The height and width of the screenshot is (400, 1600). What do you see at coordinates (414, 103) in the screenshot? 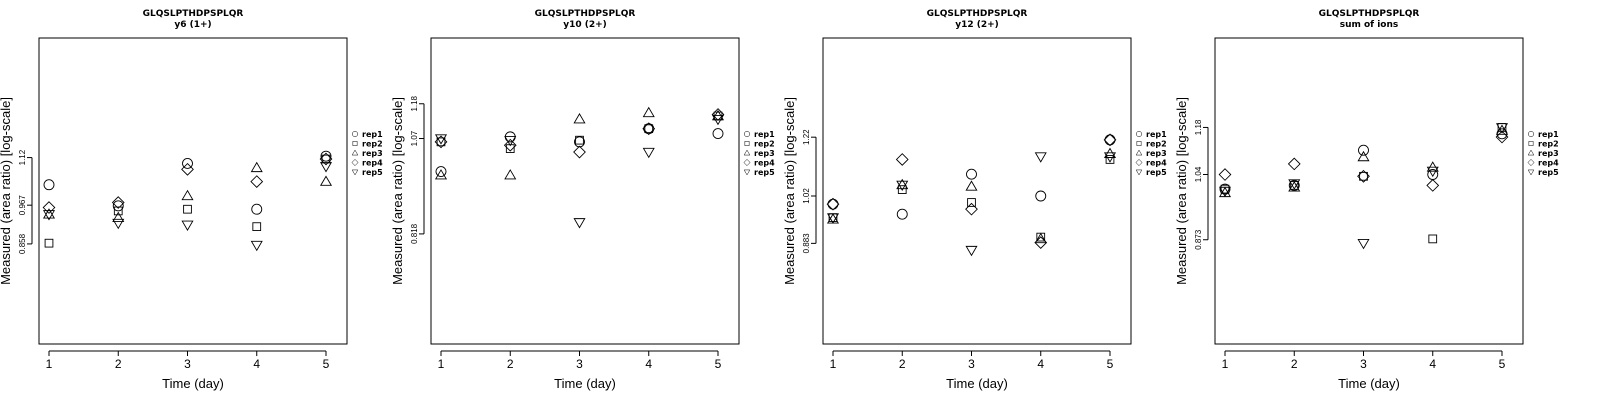
I see `y-tick-label: 1.18` at bounding box center [414, 103].